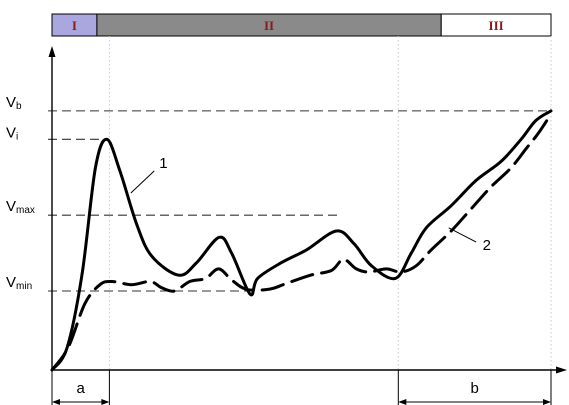 The image size is (569, 405). I want to click on level-label-vmax: Vmax, so click(20, 207).